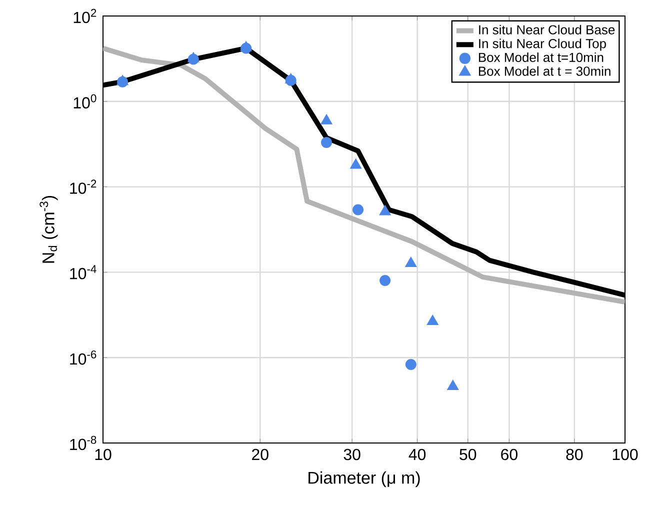  I want to click on y-tick-label: 10$^{-8}$, so click(83, 443).